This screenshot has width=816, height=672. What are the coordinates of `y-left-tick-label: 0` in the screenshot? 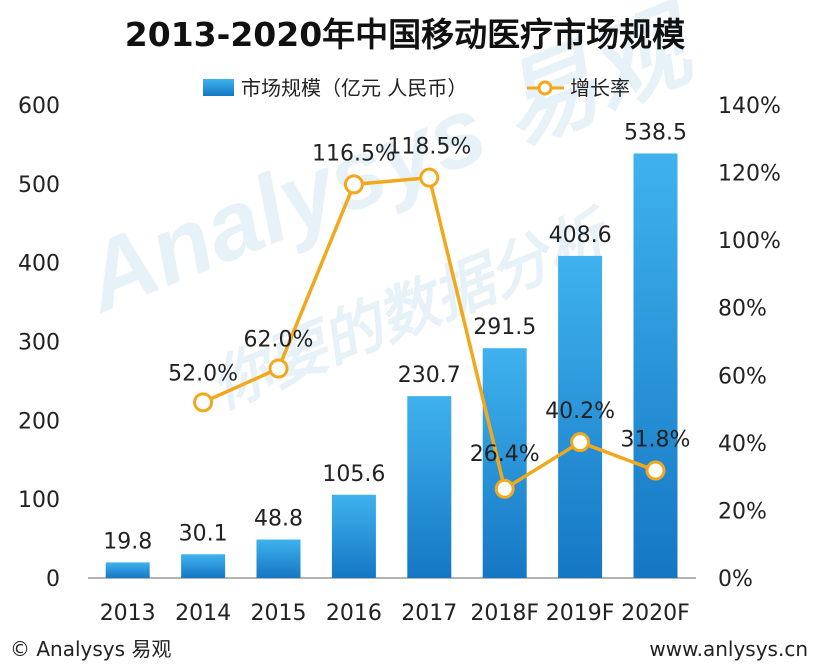 It's located at (53, 579).